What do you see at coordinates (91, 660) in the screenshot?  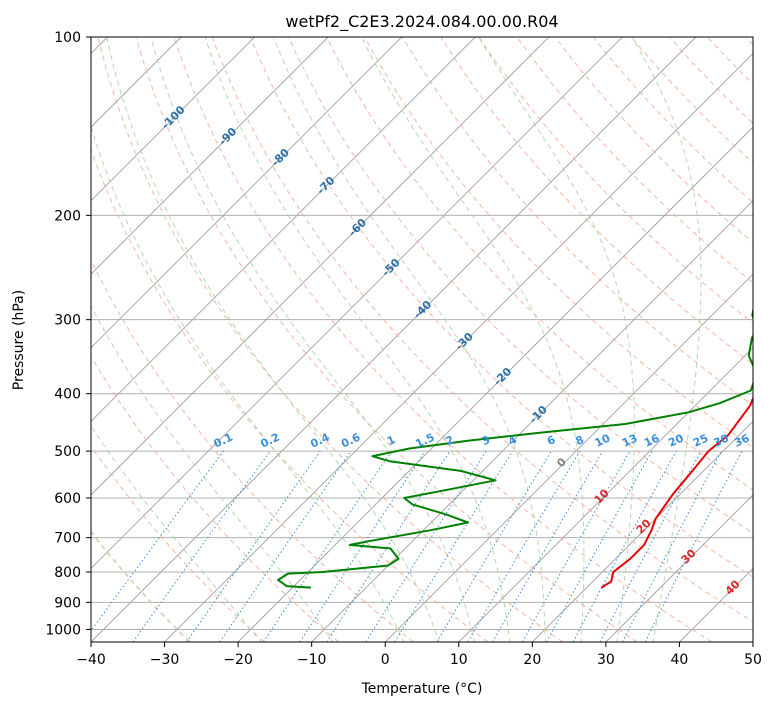 I see `x-tick-label: −40` at bounding box center [91, 660].